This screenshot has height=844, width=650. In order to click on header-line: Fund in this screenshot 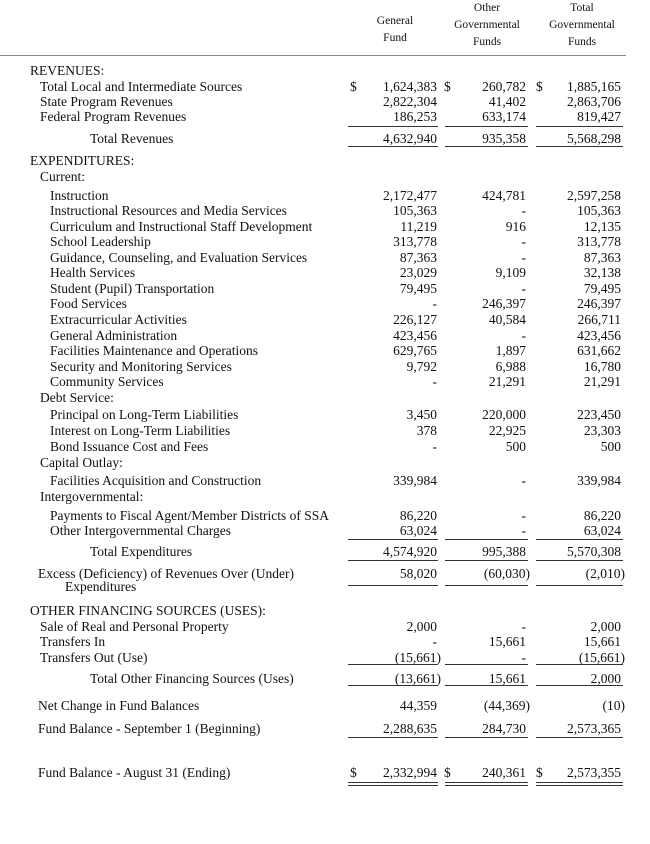, I will do `click(395, 38)`.